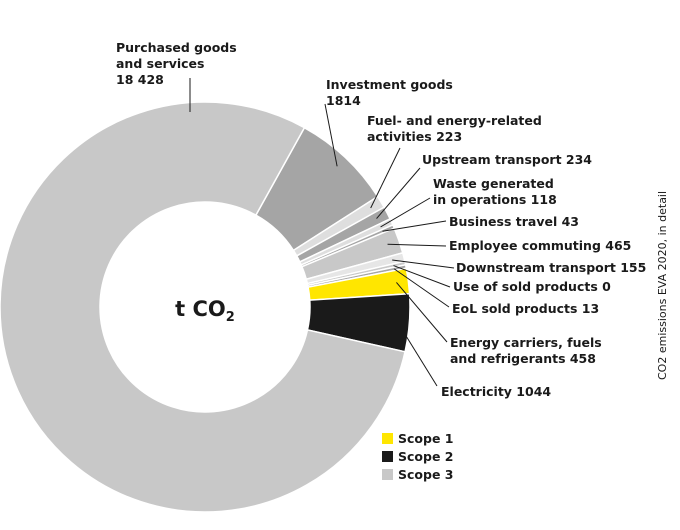 This screenshot has width=680, height=530. I want to click on center-label: t CO2, so click(205, 311).